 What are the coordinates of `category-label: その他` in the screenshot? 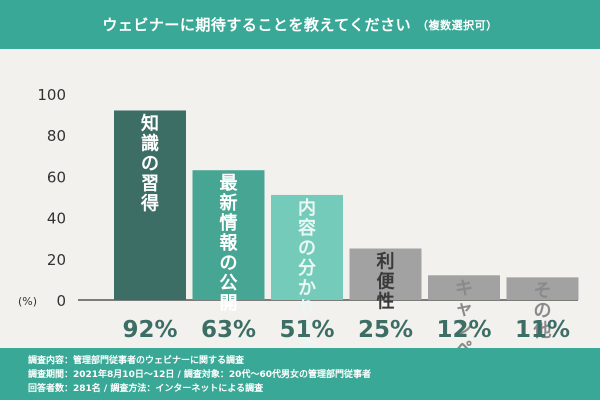 It's located at (542, 310).